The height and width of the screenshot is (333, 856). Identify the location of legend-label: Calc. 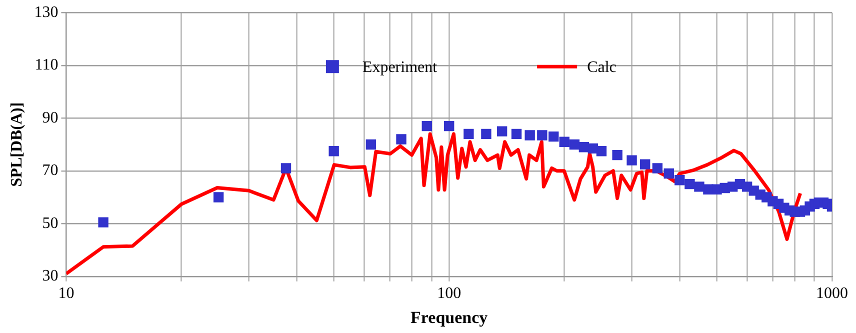
(601, 67).